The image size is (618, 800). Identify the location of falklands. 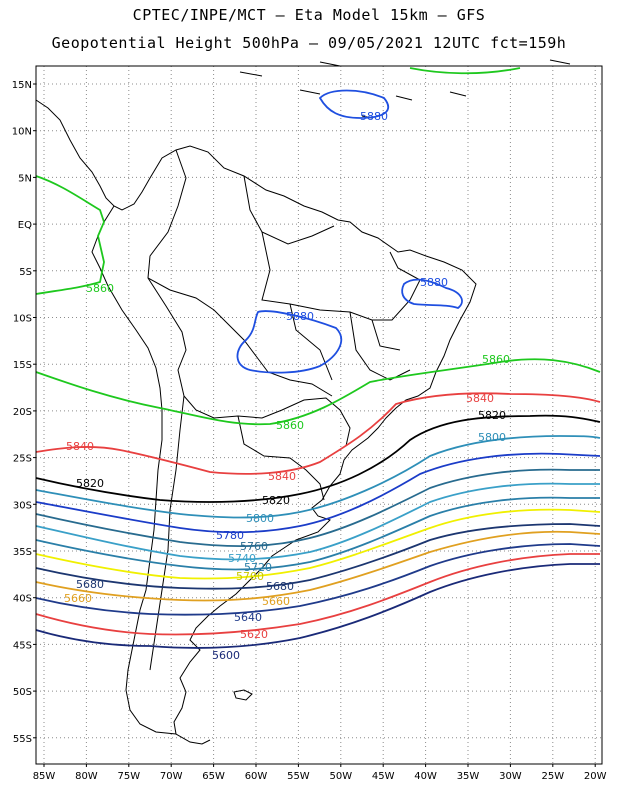
(243, 695).